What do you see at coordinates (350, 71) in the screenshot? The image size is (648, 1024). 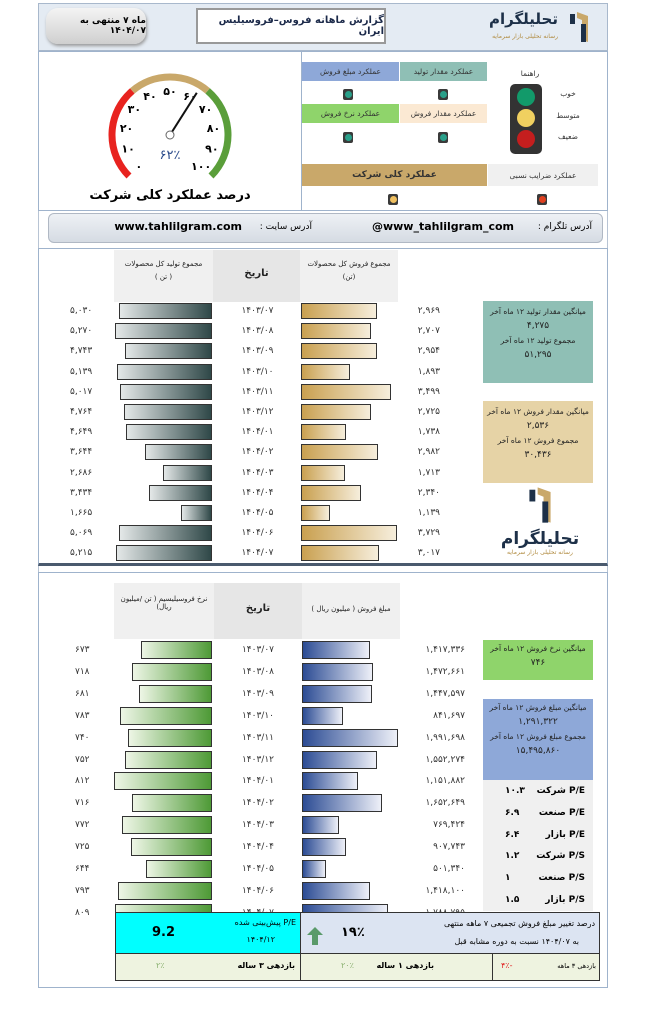 I see `sales-amount-indicator-label: عملکرد مبلغ فروش` at bounding box center [350, 71].